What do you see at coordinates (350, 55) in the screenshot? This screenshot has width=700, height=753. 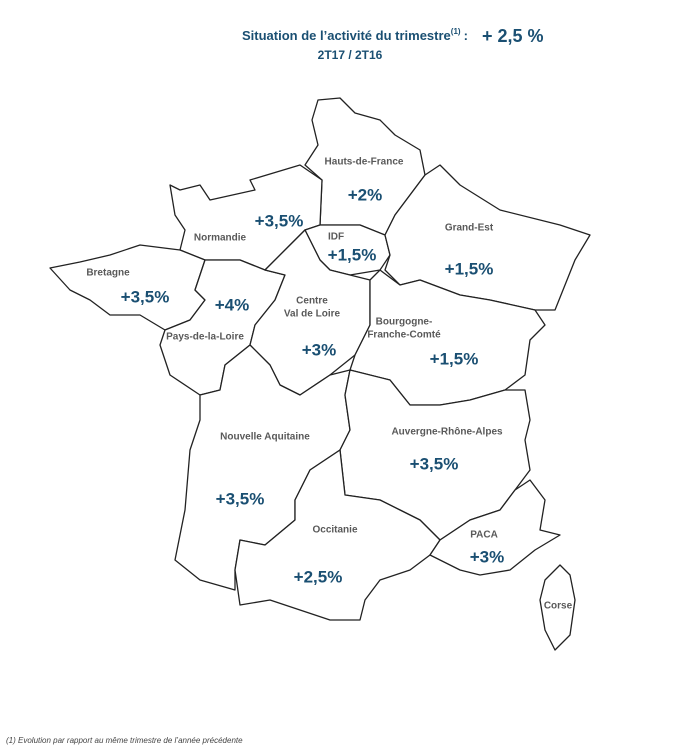 I see `period: 2T17 / 2T16` at bounding box center [350, 55].